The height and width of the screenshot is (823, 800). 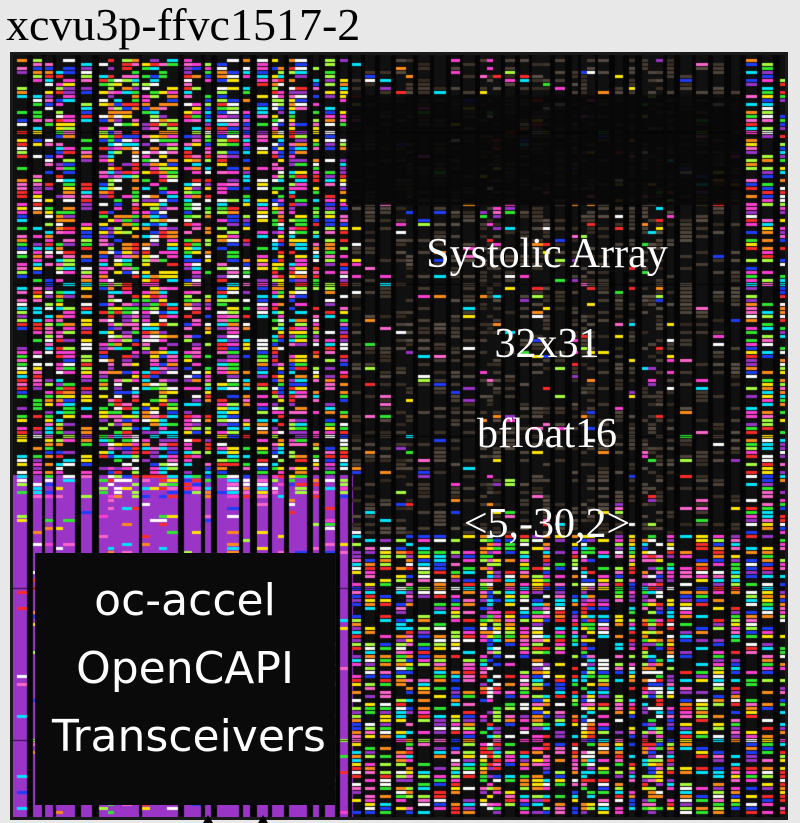 I want to click on oc-accel-region: oc-accel OpenCAPI Transceivers, so click(x=185, y=679).